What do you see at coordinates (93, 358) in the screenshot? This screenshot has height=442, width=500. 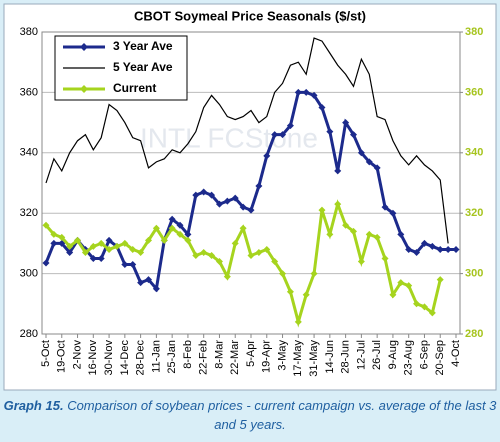 I see `x-tick-label: 16-Nov` at bounding box center [93, 358].